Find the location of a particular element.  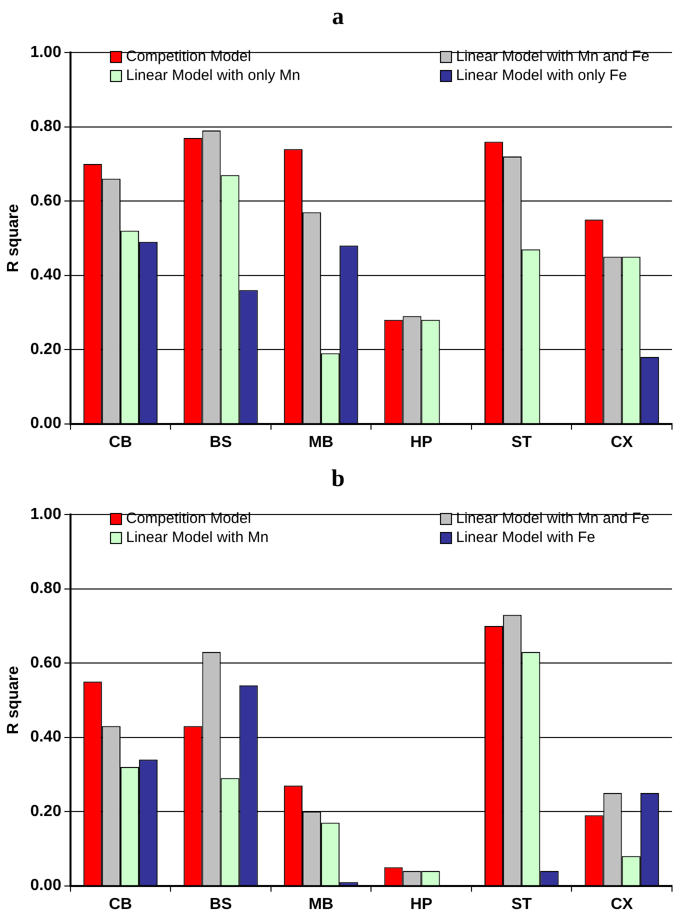

legend-label: Linear Model with Fe is located at coordinates (526, 537).